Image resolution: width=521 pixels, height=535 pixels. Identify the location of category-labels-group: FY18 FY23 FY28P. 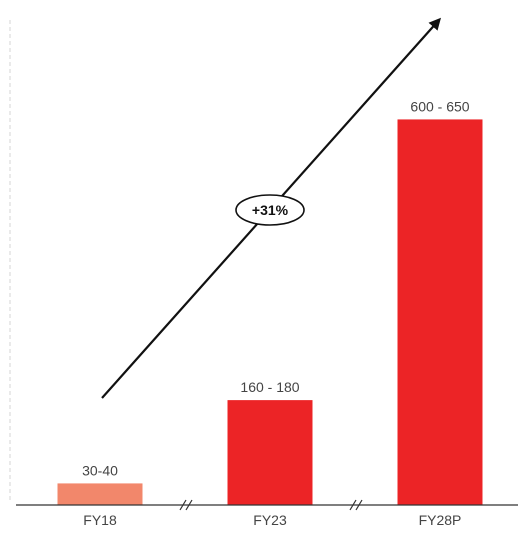
(272, 520).